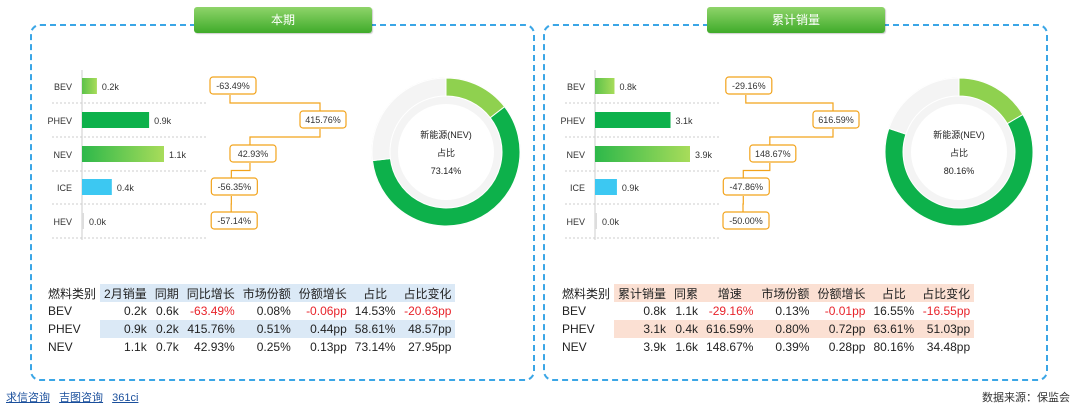 This screenshot has width=1080, height=405. I want to click on table-cell: 16.55%, so click(893, 311).